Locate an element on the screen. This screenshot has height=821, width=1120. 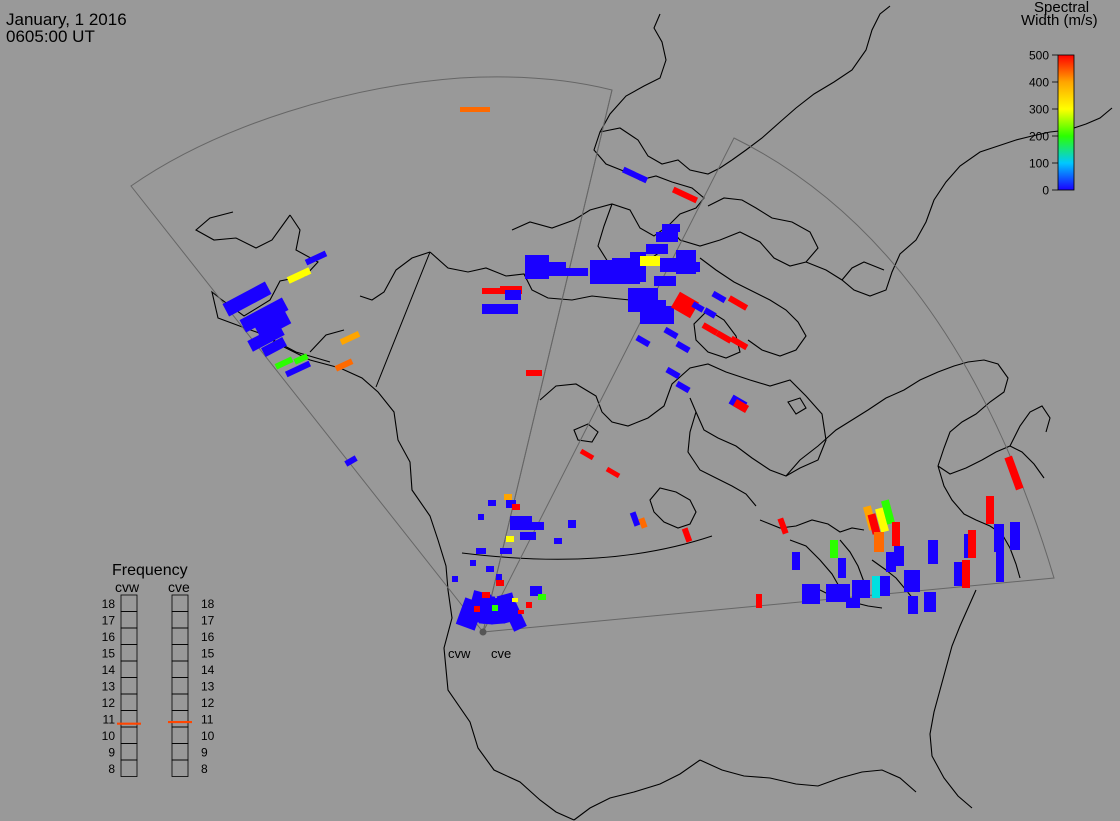
colorbar-ticks: 500 400 300 200 100 0 is located at coordinates (1043, 123).